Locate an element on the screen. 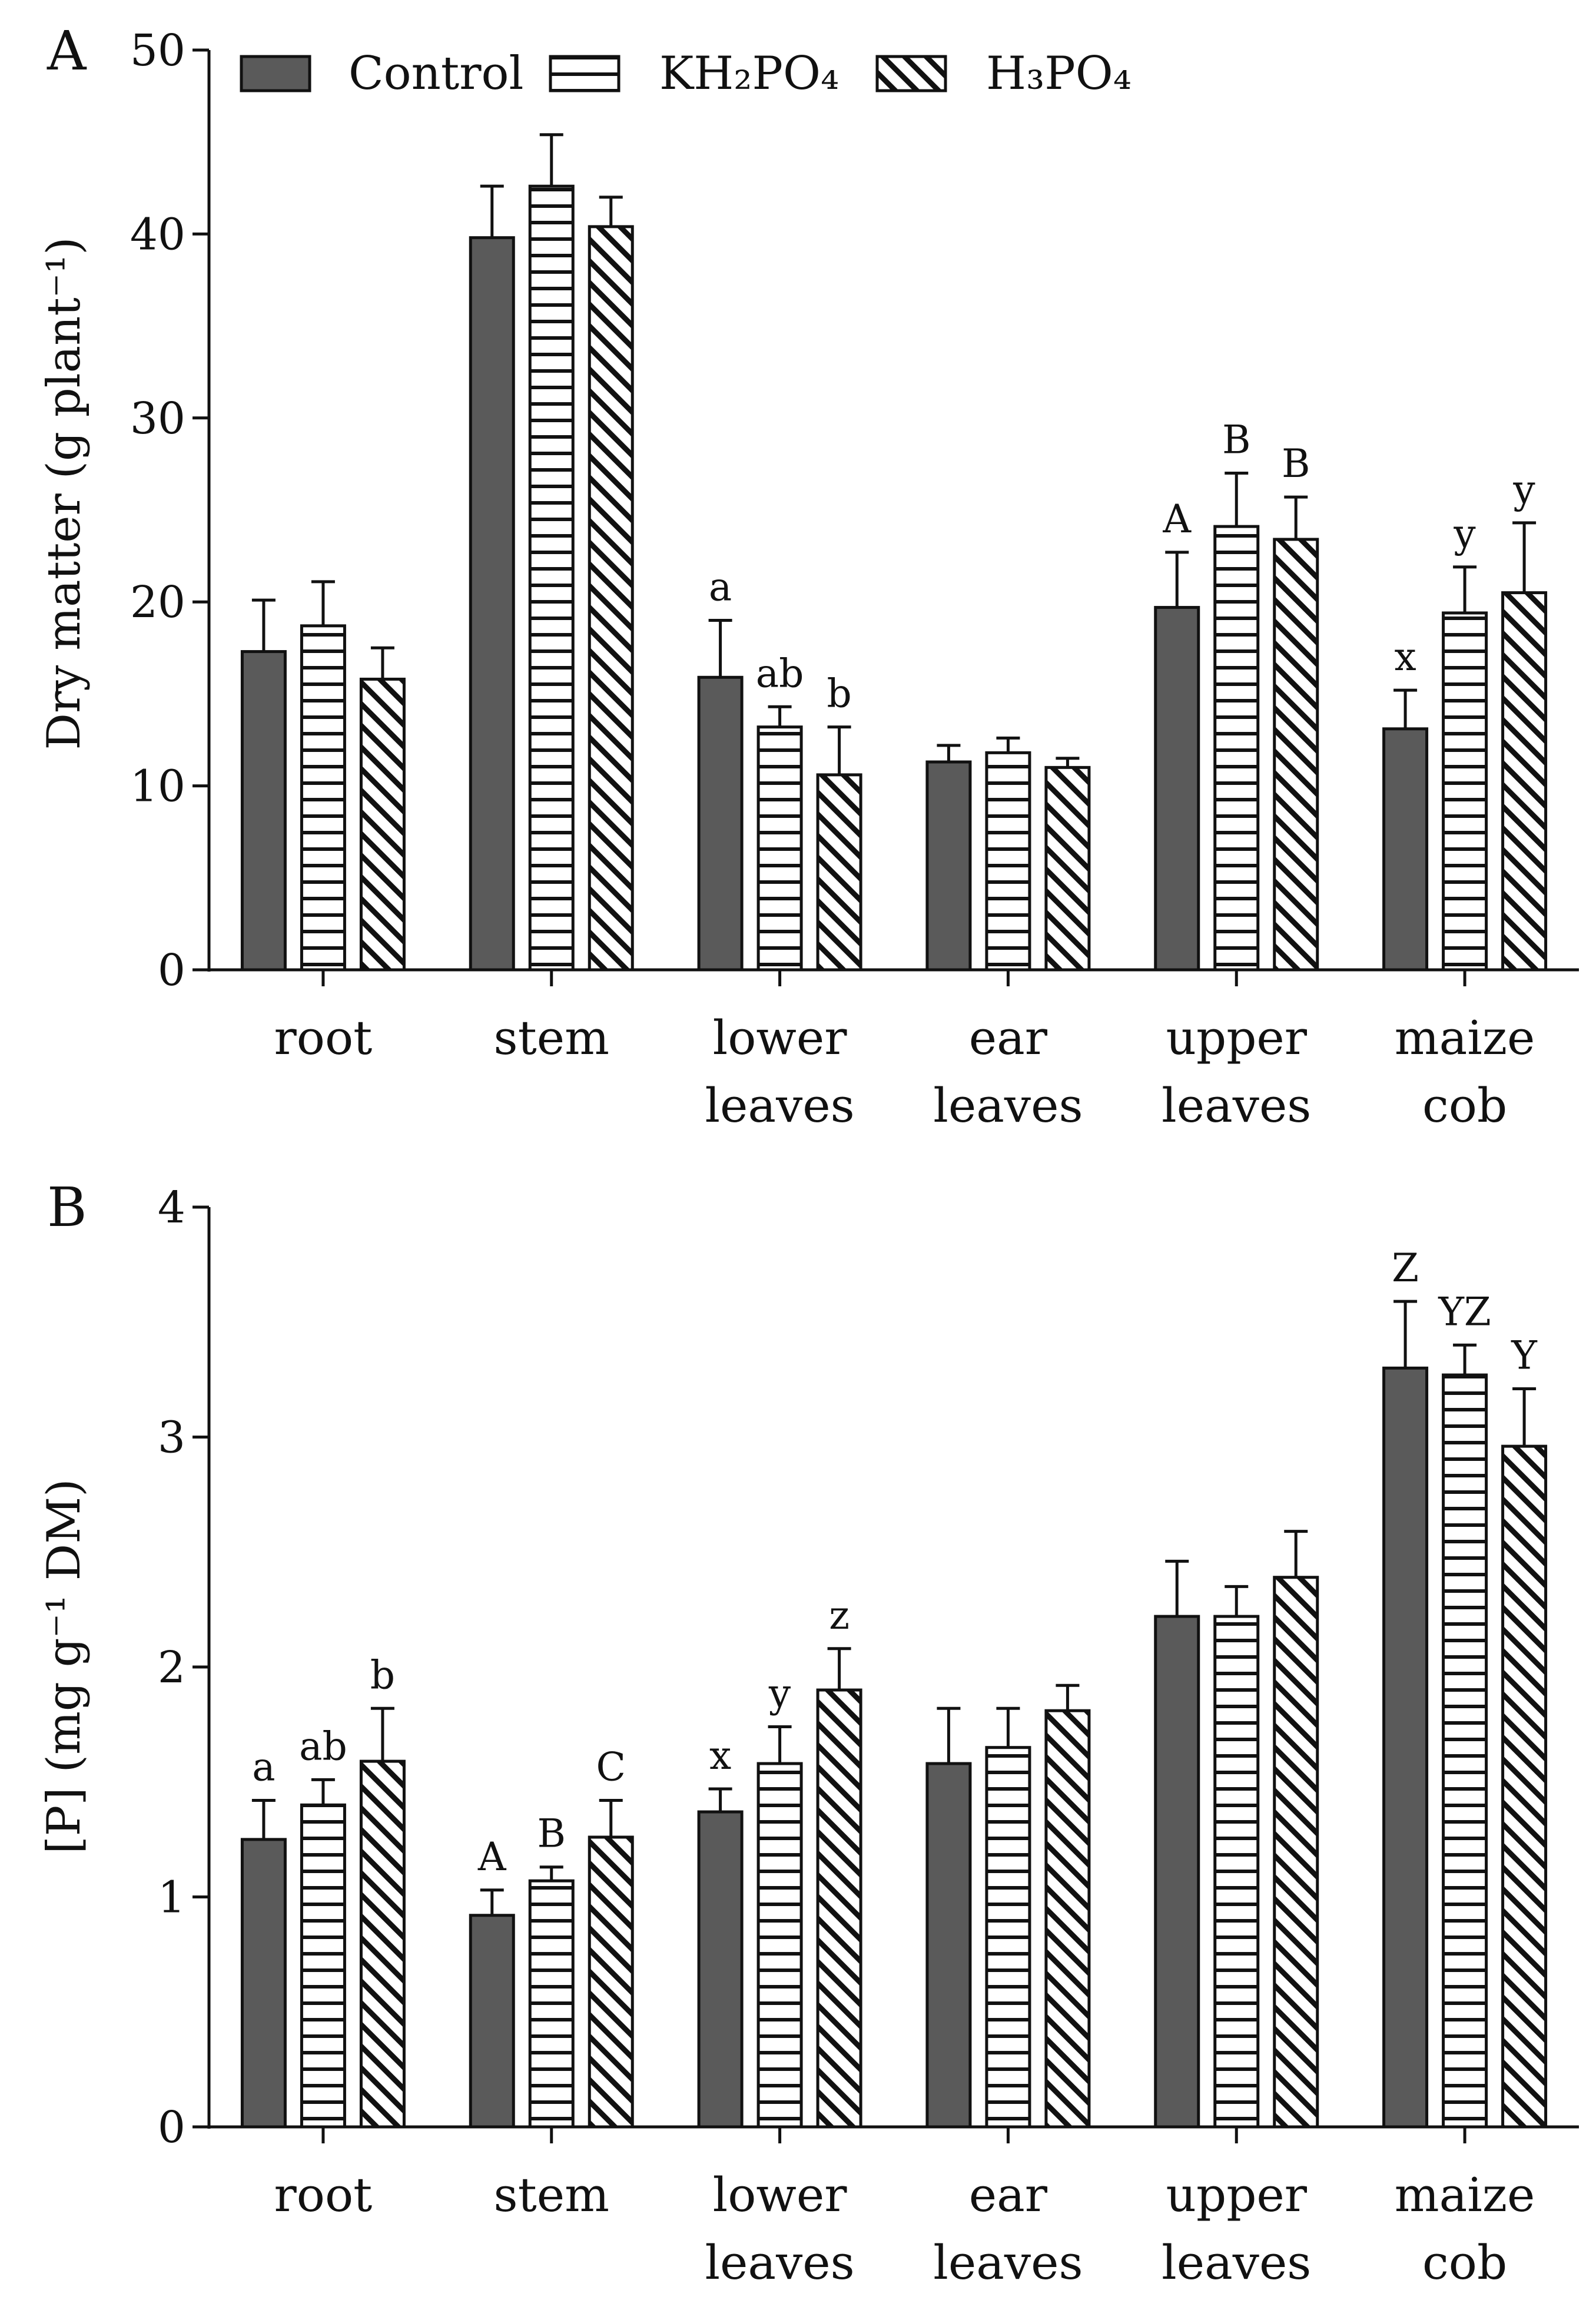 The image size is (1596, 2300). panel-a-category-label-root: root is located at coordinates (323, 1038).